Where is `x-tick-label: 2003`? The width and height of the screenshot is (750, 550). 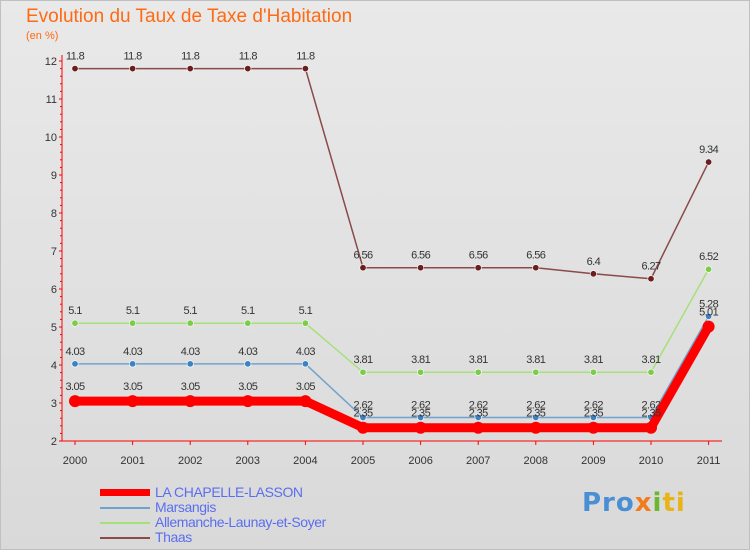 x-tick-label: 2003 is located at coordinates (248, 461).